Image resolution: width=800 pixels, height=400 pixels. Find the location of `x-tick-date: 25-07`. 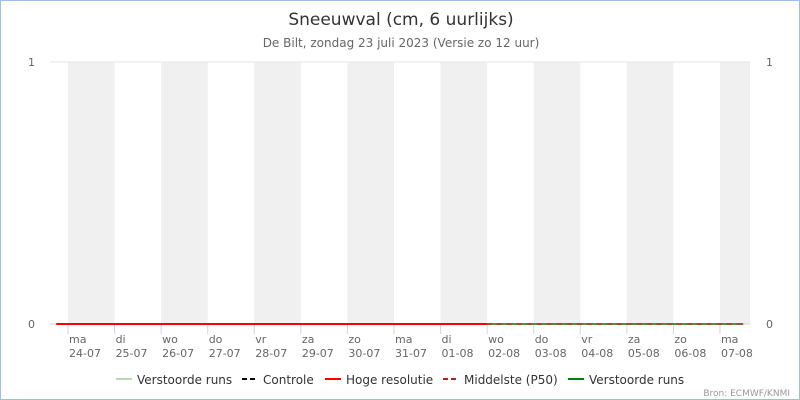

x-tick-date: 25-07 is located at coordinates (132, 353).